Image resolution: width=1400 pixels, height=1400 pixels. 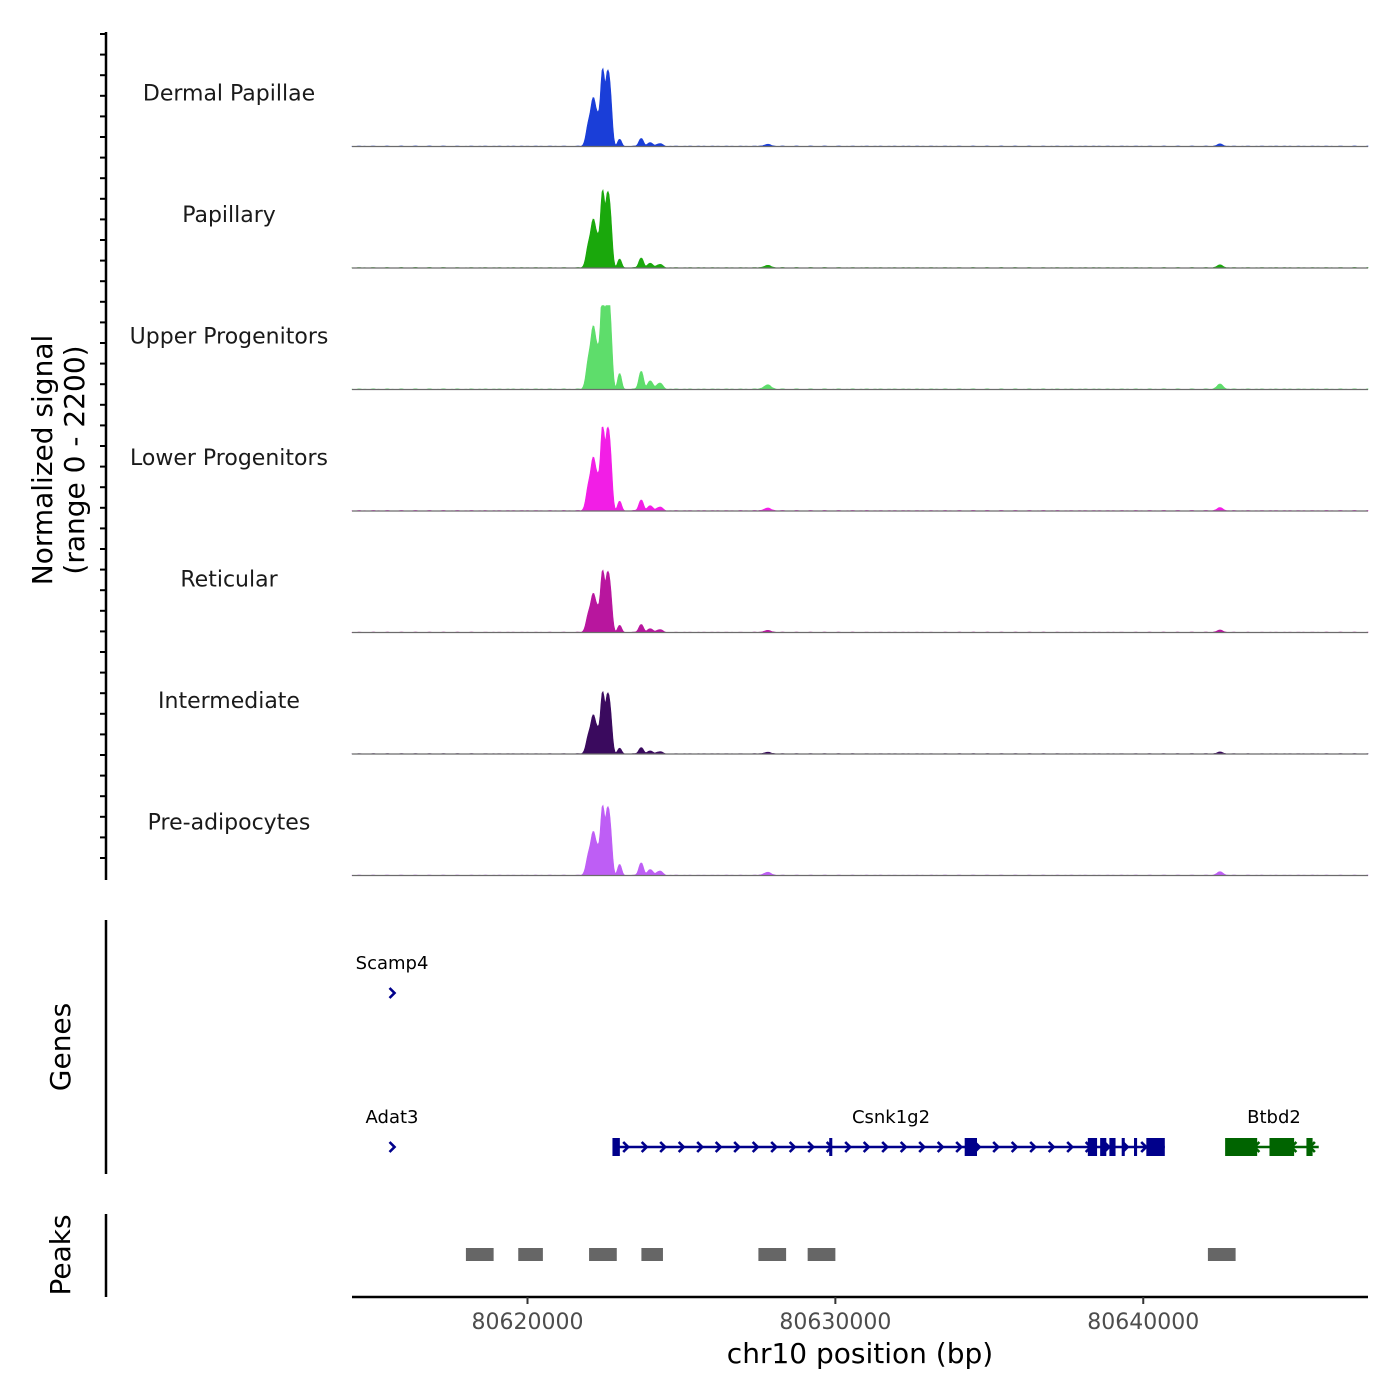 I want to click on x-tick-label: 80620000, so click(x=527, y=1322).